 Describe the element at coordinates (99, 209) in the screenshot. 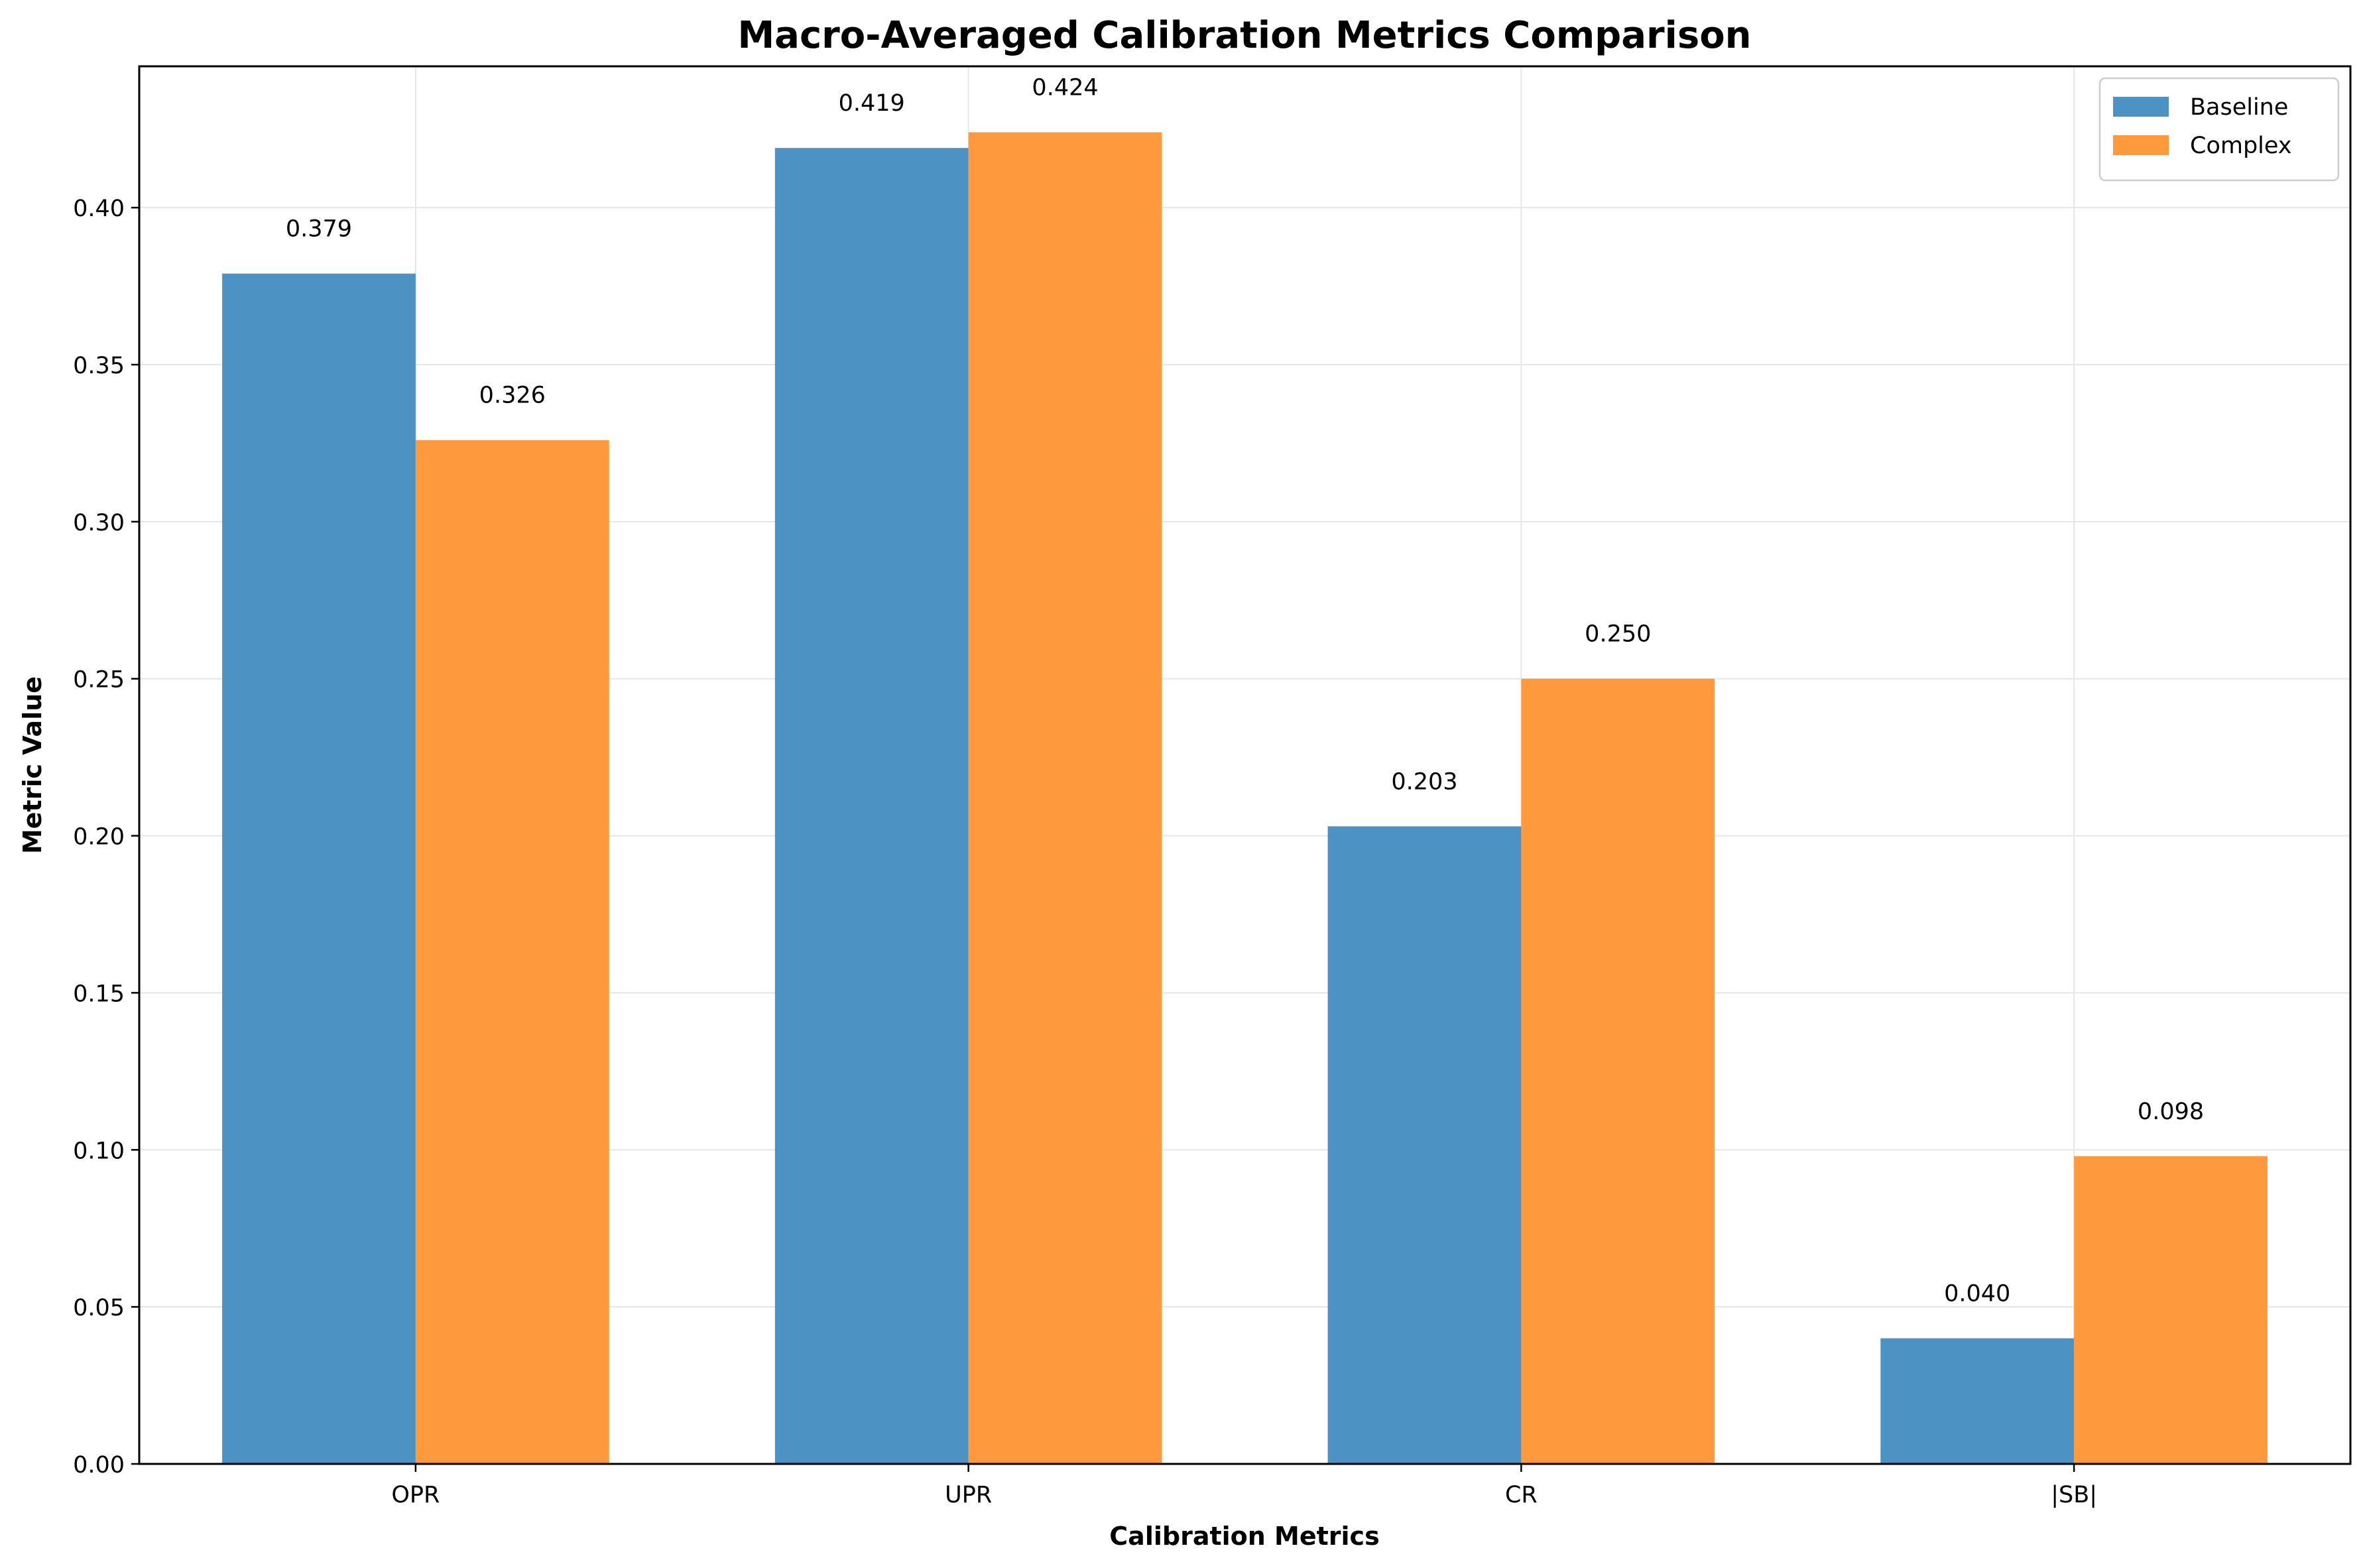

I see `y-tick-label: 0.40` at that location.